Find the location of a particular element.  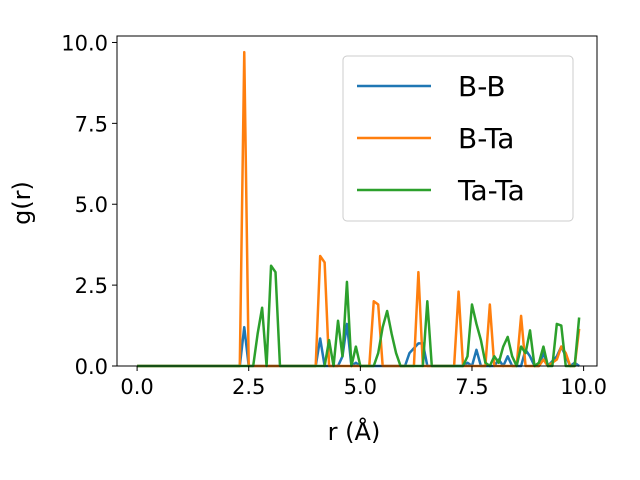

x-axis: 0.0 2.5 5.0 7.5 10.0 is located at coordinates (363, 382).